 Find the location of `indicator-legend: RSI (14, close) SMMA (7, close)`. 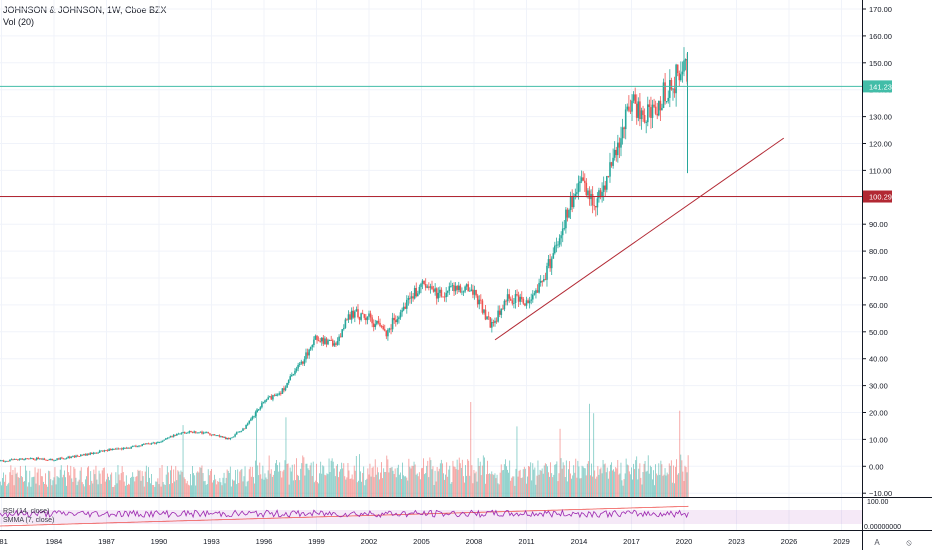

indicator-legend: RSI (14, close) SMMA (7, close) is located at coordinates (28, 516).